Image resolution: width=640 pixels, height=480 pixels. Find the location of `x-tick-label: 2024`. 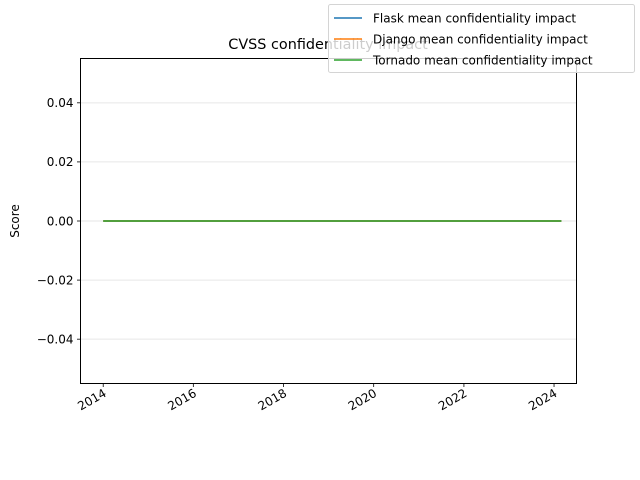

x-tick-label: 2024 is located at coordinates (542, 399).